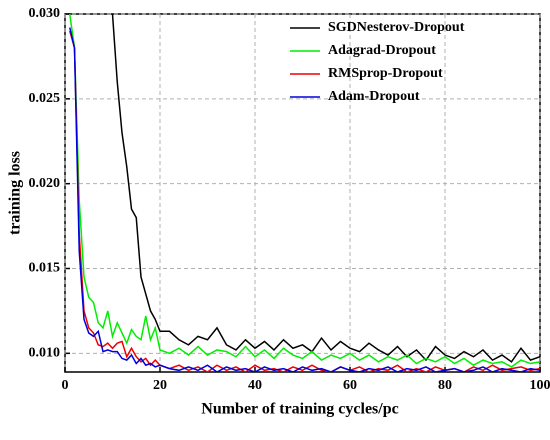  What do you see at coordinates (45, 13) in the screenshot?
I see `y-tick-label: 0.030` at bounding box center [45, 13].